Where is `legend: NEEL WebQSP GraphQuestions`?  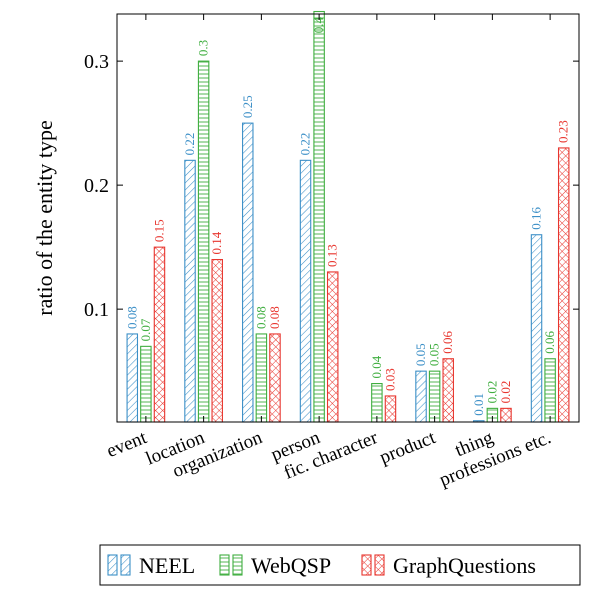
legend: NEEL WebQSP GraphQuestions is located at coordinates (340, 565).